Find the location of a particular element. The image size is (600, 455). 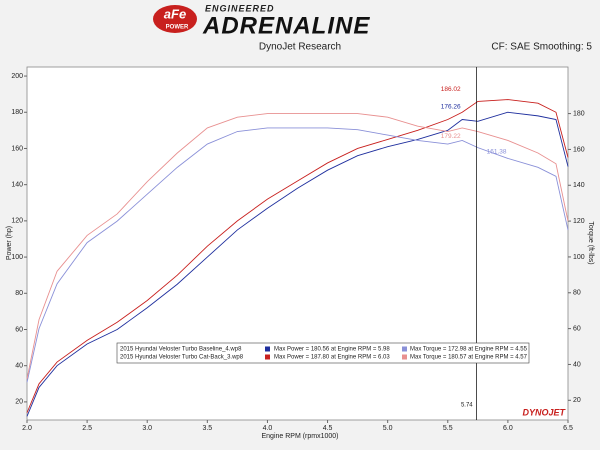

x-tick-label: 6.0 is located at coordinates (508, 428).